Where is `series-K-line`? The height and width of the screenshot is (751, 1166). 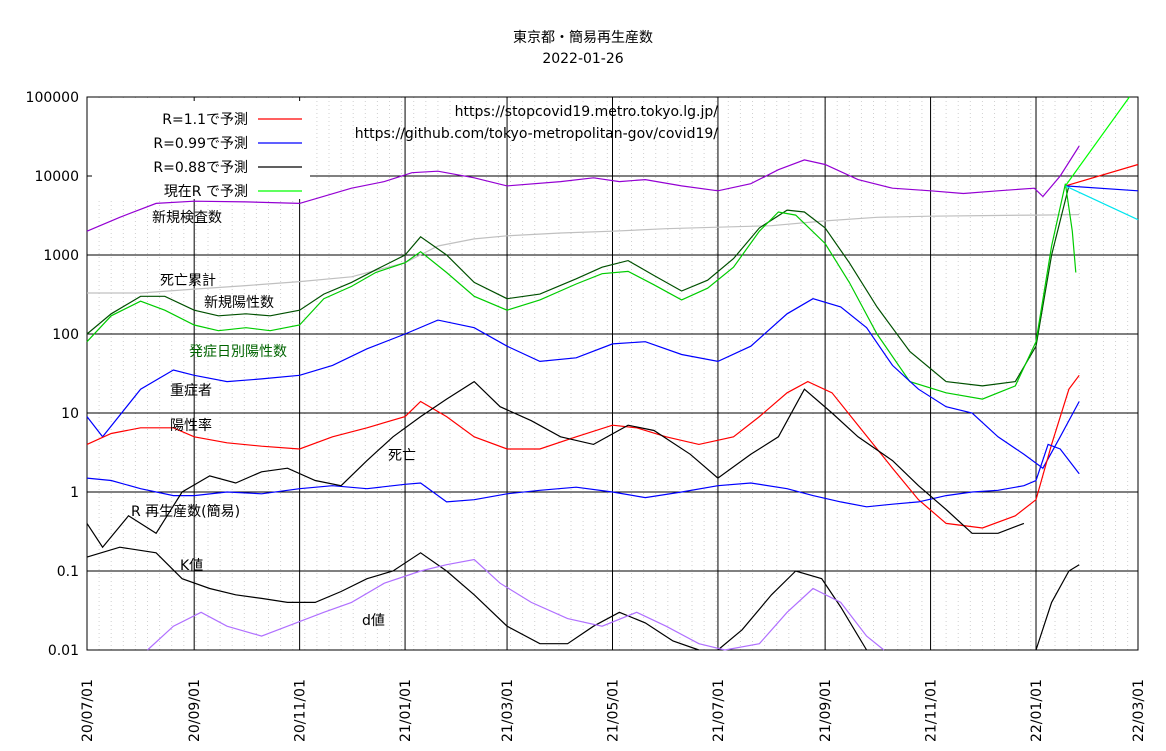 series-K-line is located at coordinates (393, 598).